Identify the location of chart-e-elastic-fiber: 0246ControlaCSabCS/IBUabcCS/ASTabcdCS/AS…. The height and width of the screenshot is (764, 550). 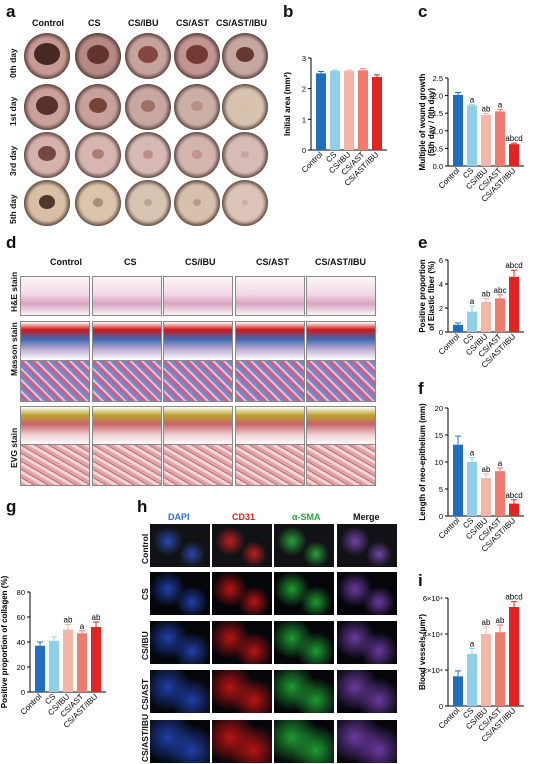
(471, 313).